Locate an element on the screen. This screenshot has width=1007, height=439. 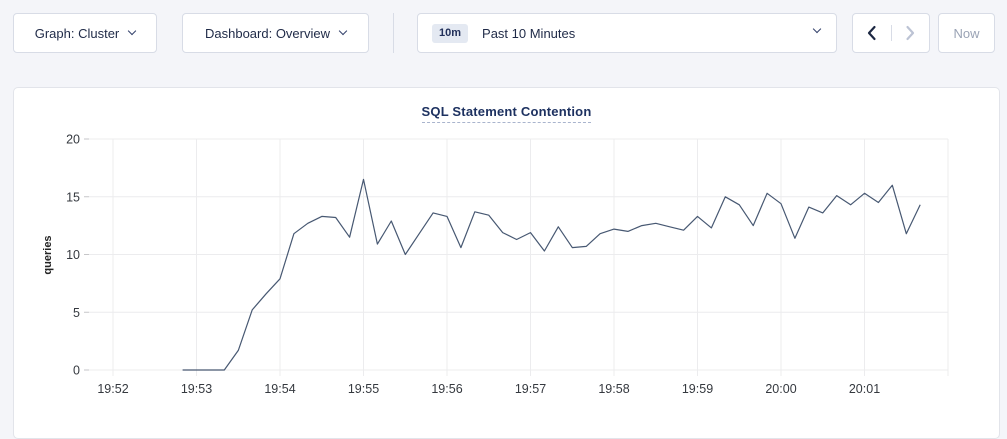
chevron-right-icon is located at coordinates (910, 33).